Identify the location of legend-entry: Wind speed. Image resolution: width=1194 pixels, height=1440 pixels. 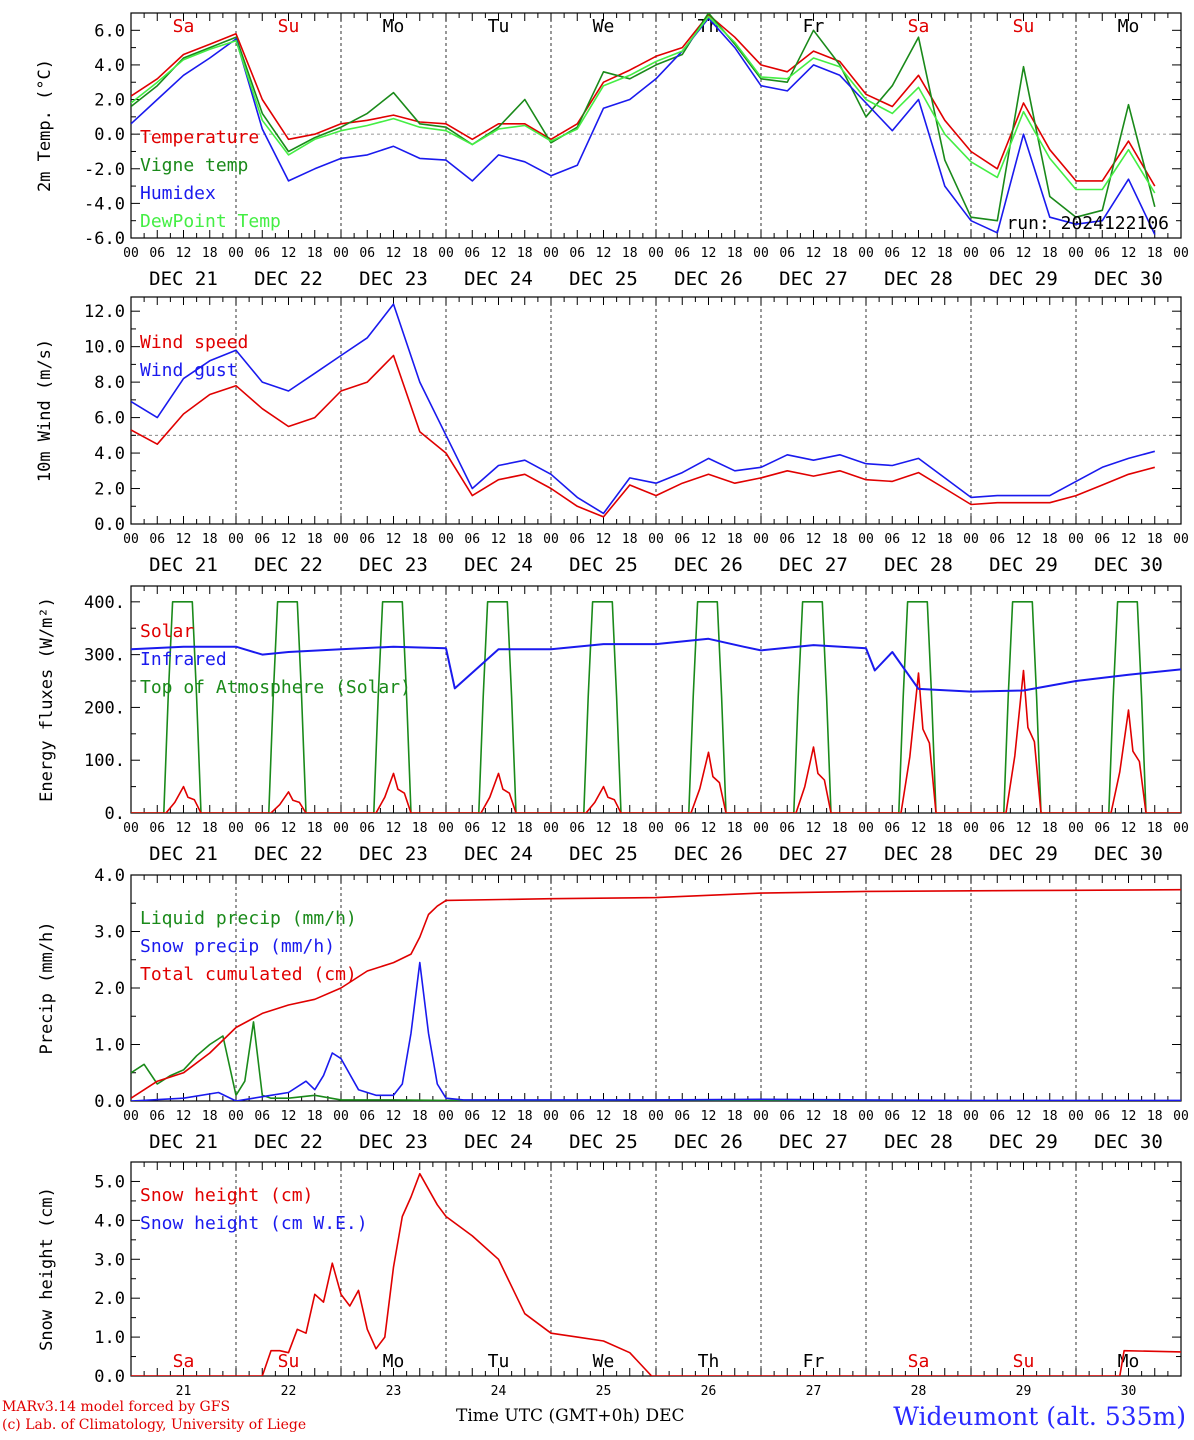
(194, 342).